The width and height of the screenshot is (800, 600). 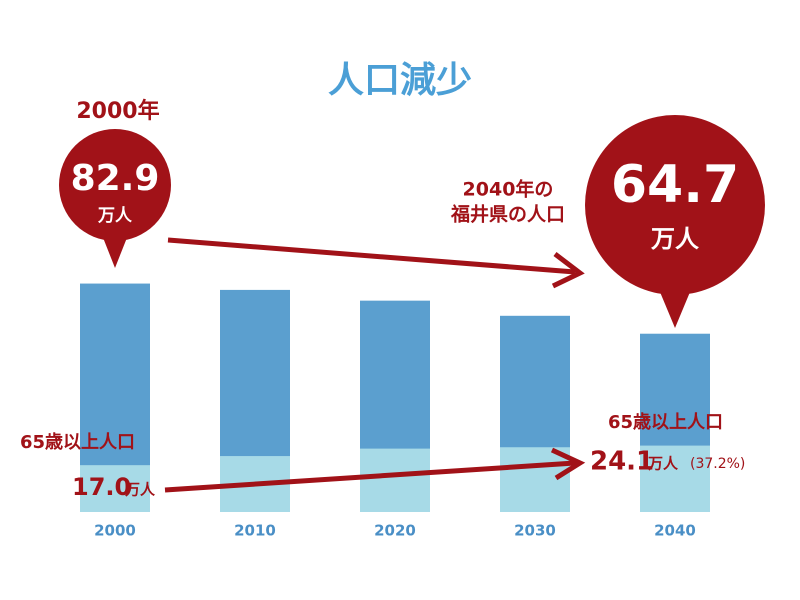 I want to click on caption: 福井県の人口, so click(x=507, y=214).